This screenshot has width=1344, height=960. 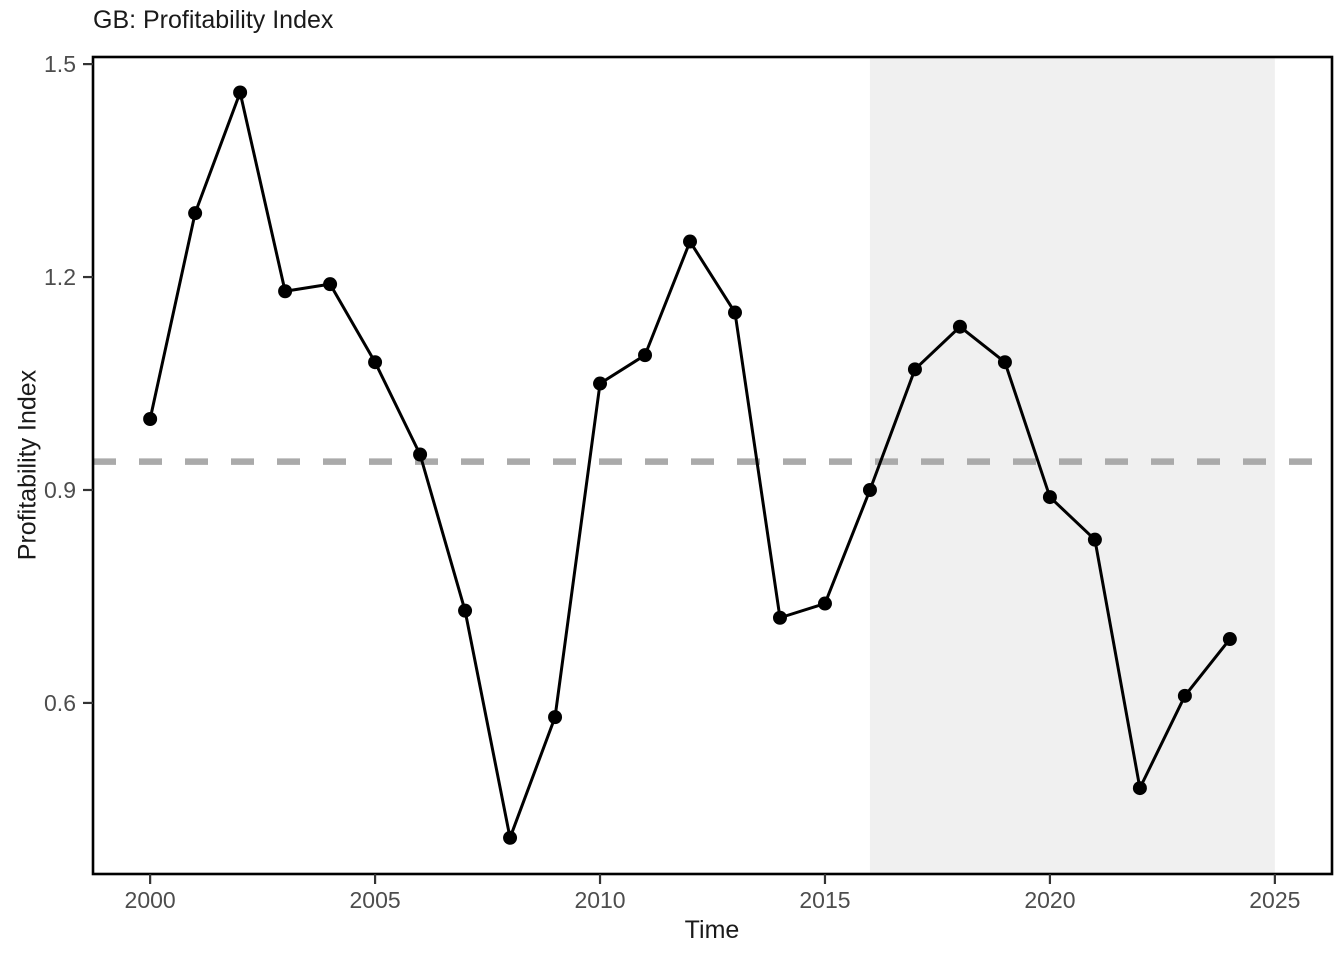 What do you see at coordinates (60, 277) in the screenshot?
I see `y-tick-label: 1.2` at bounding box center [60, 277].